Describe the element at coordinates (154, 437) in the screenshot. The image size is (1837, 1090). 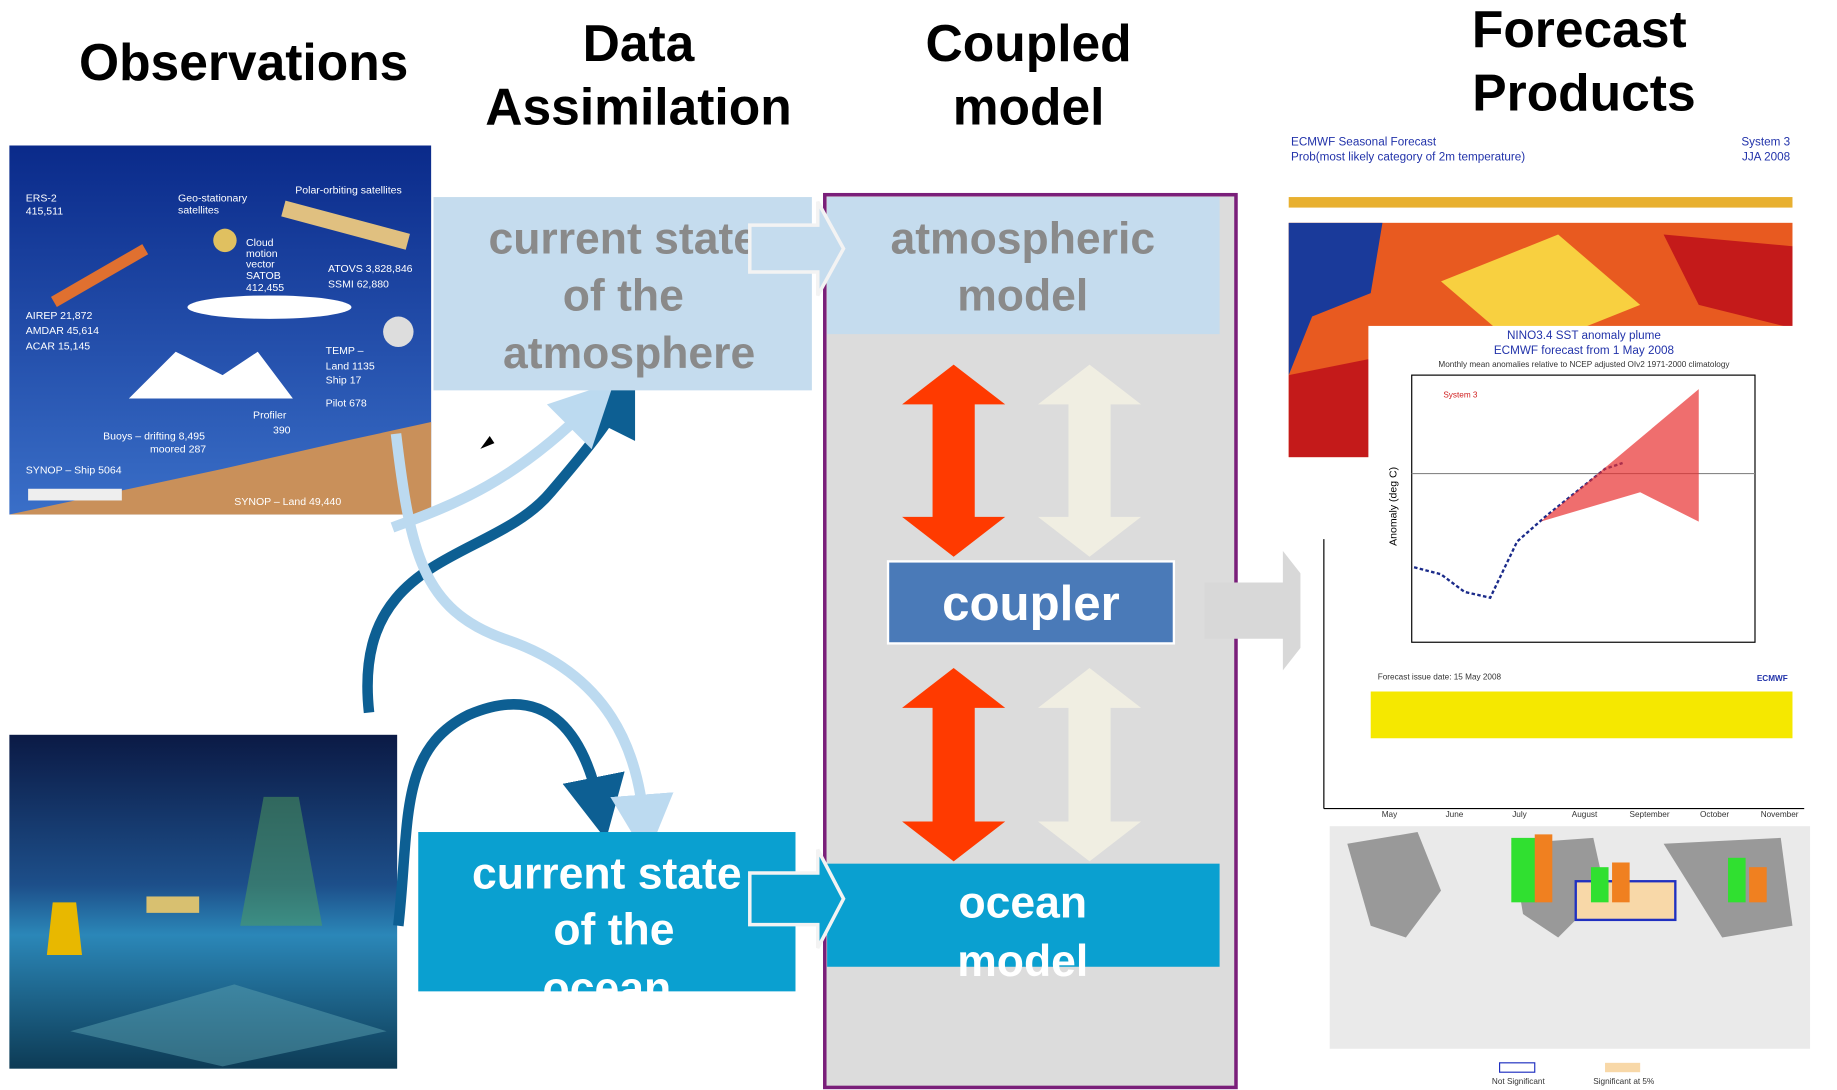
I see `observation-label: Buoys – drifting 8,495` at that location.